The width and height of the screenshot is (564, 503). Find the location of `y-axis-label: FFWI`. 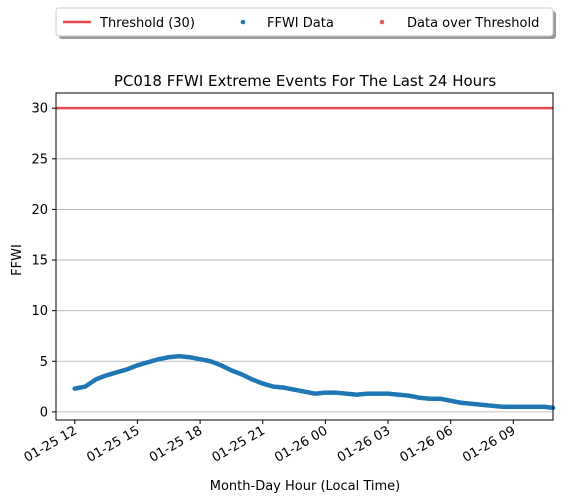

y-axis-label: FFWI is located at coordinates (17, 260).